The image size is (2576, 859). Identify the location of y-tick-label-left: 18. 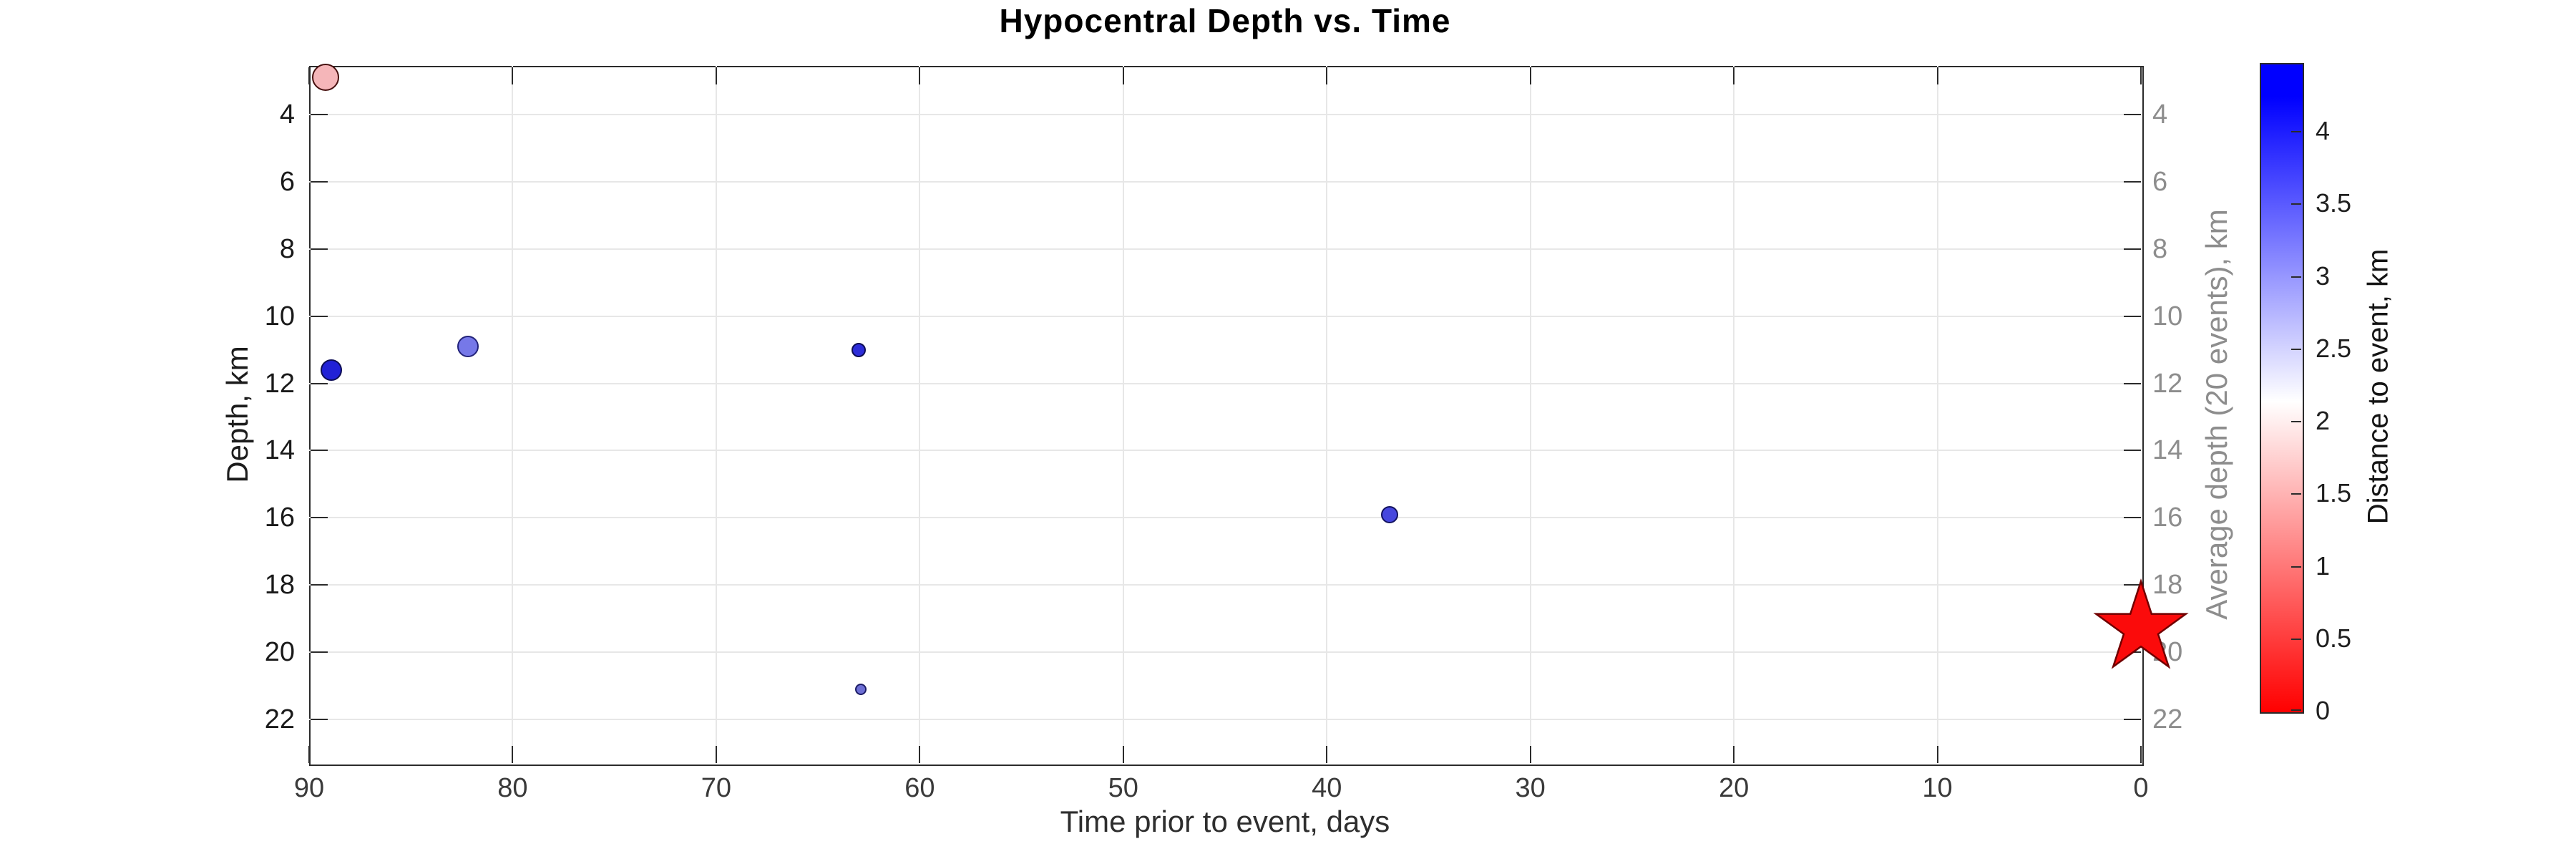
(279, 585).